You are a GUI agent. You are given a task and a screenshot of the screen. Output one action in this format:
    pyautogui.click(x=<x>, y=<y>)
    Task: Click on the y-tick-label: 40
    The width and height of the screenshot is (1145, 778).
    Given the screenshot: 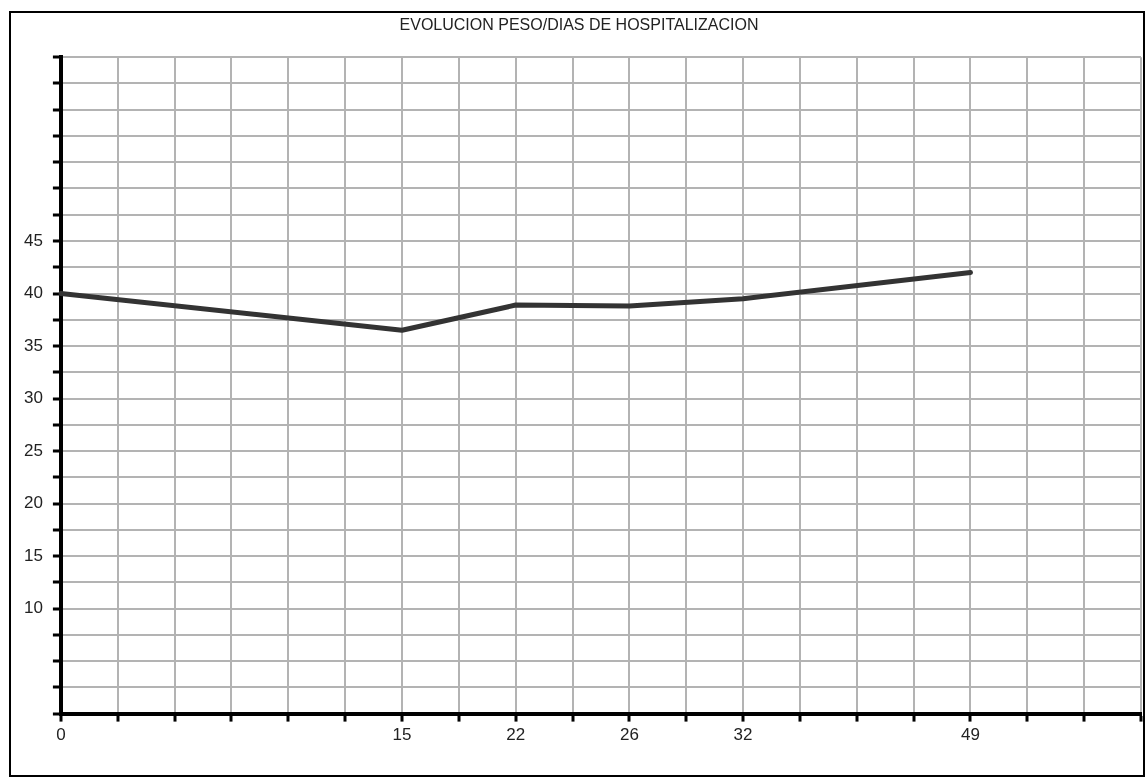 What is the action you would take?
    pyautogui.click(x=33, y=293)
    